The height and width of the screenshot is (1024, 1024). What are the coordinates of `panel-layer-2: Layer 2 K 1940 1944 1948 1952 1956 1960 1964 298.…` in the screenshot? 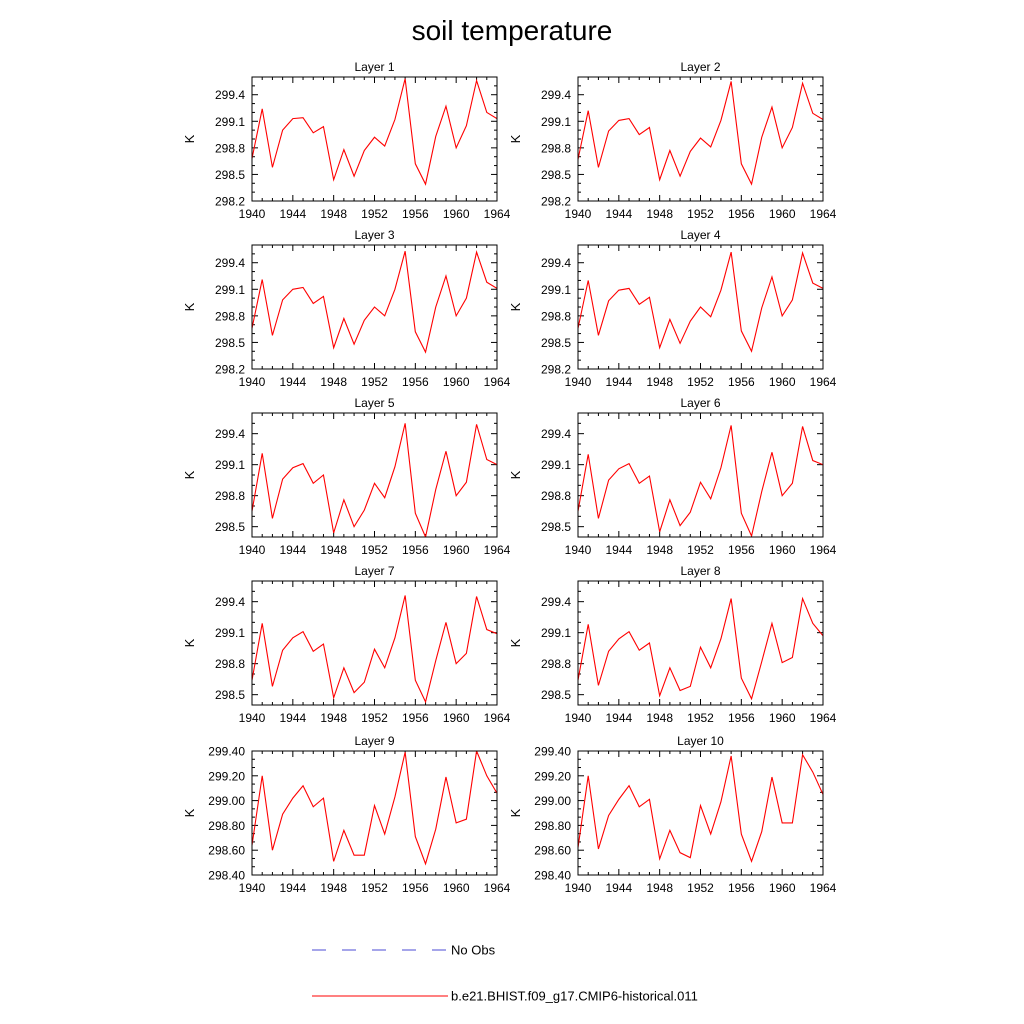 It's located at (672, 140).